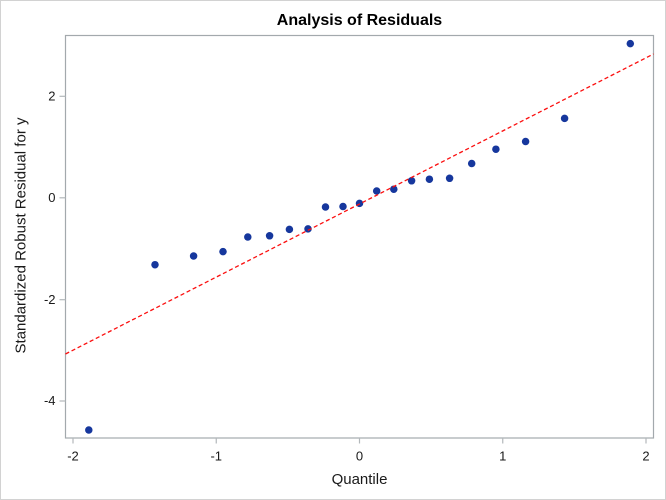 The width and height of the screenshot is (666, 500). I want to click on svg-text: Analysis of Residuals, so click(359, 20).